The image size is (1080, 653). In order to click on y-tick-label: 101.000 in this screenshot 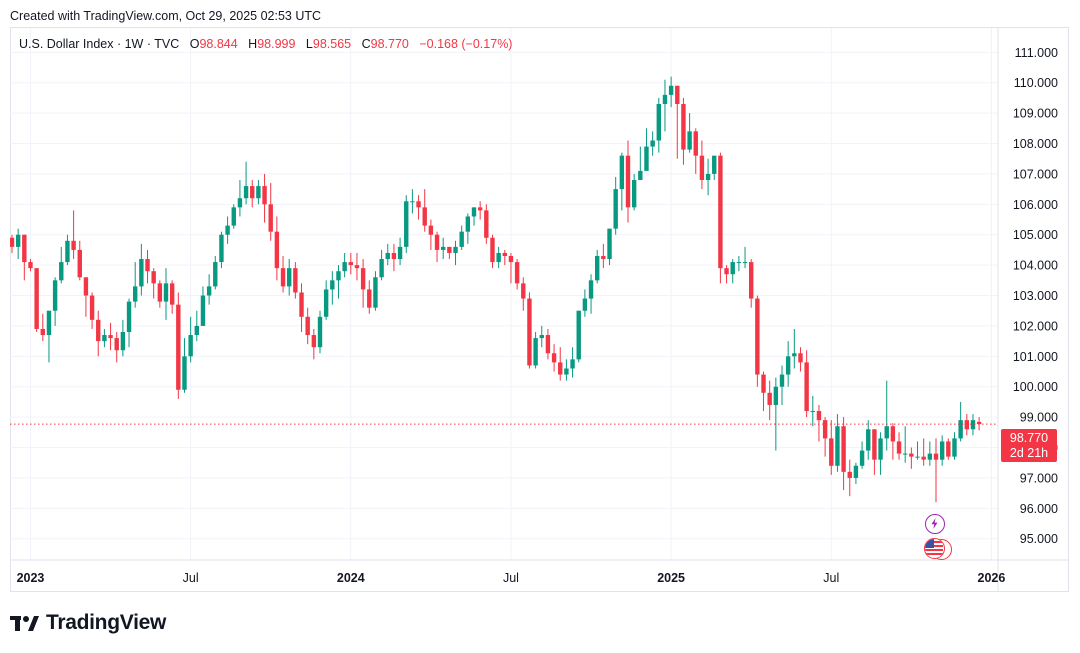, I will do `click(1035, 357)`.